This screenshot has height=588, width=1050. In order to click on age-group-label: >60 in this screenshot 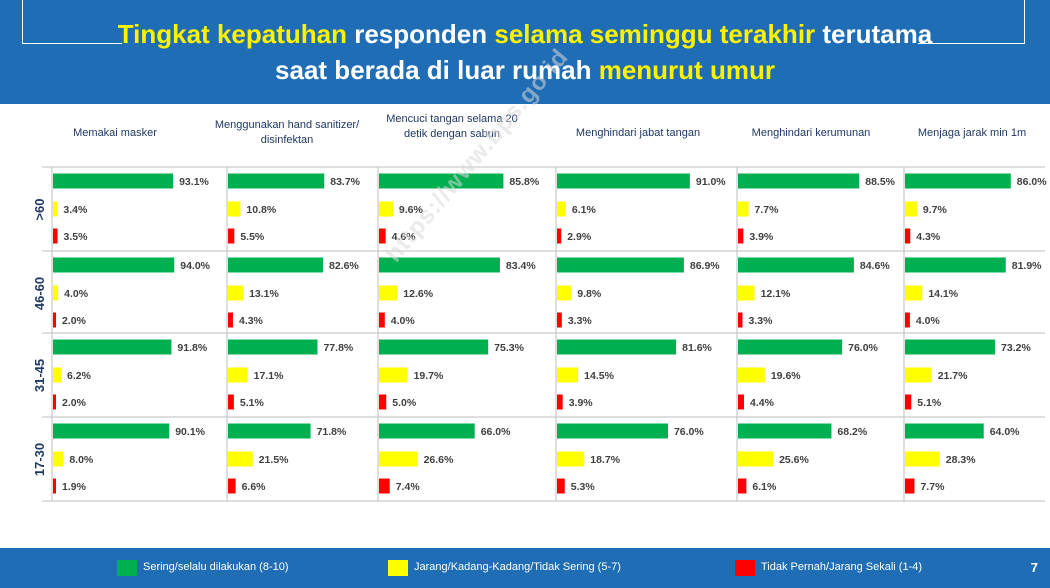, I will do `click(39, 209)`.